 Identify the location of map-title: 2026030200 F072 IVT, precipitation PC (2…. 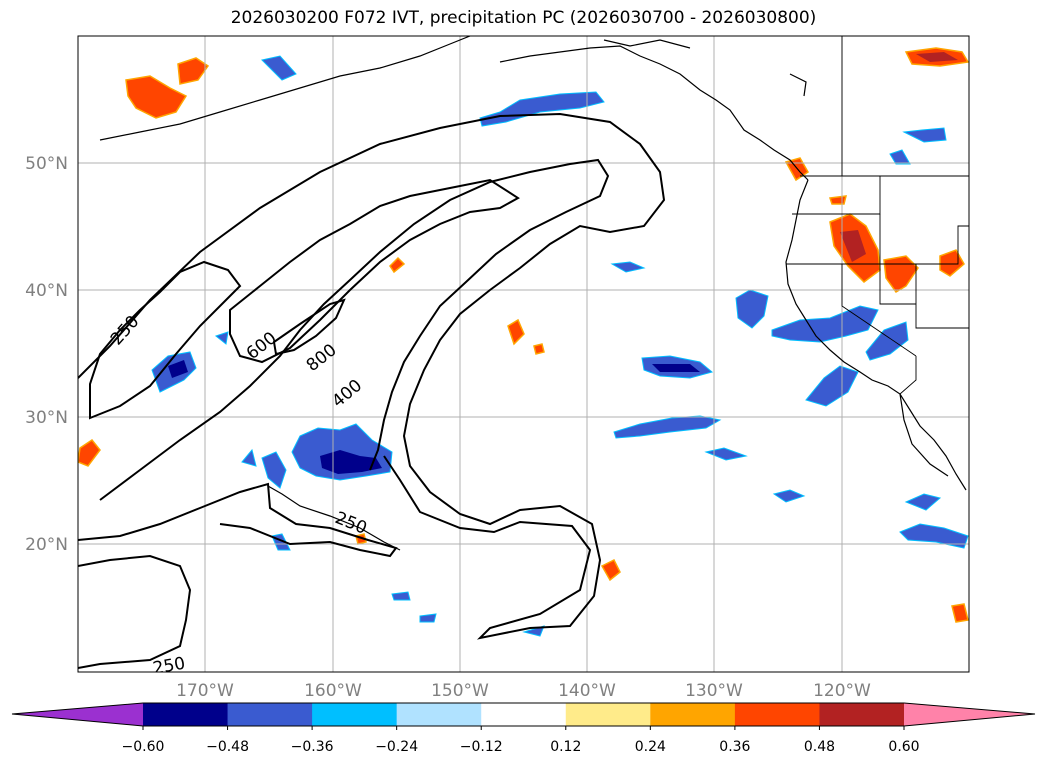
(523, 18).